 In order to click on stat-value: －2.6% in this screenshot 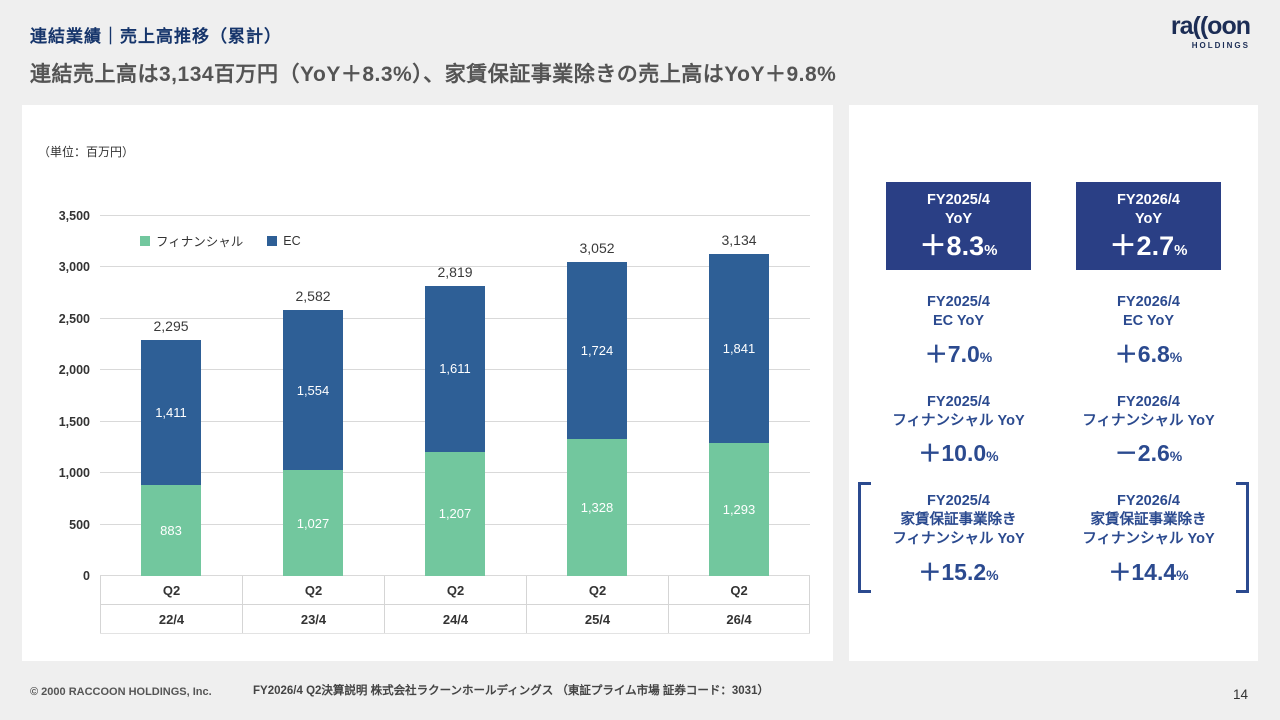, I will do `click(1149, 451)`.